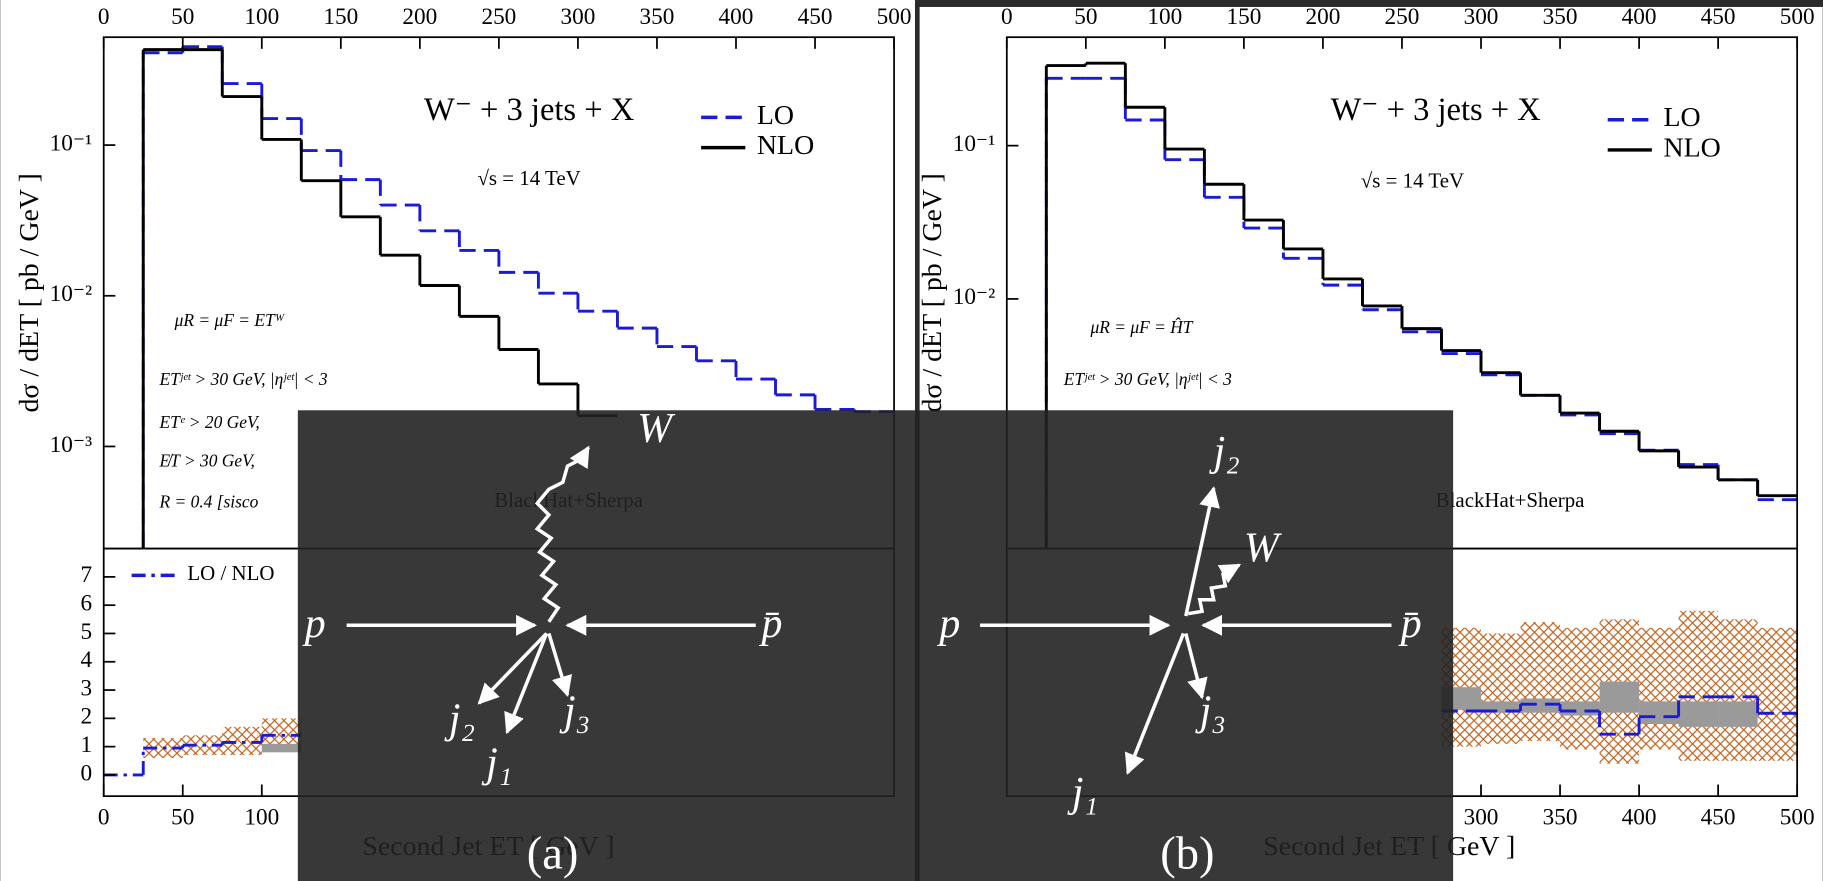  Describe the element at coordinates (86, 604) in the screenshot. I see `y-tick-label: 6` at that location.